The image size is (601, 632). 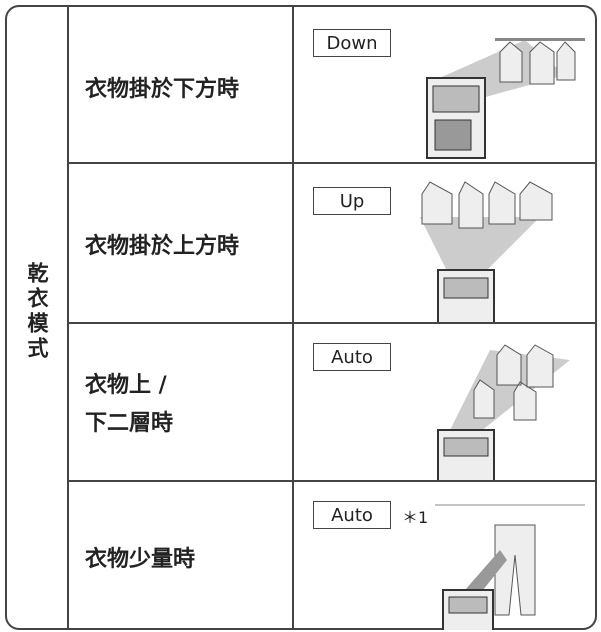 I want to click on row-label: 衣物掛於上方時, so click(x=162, y=246).